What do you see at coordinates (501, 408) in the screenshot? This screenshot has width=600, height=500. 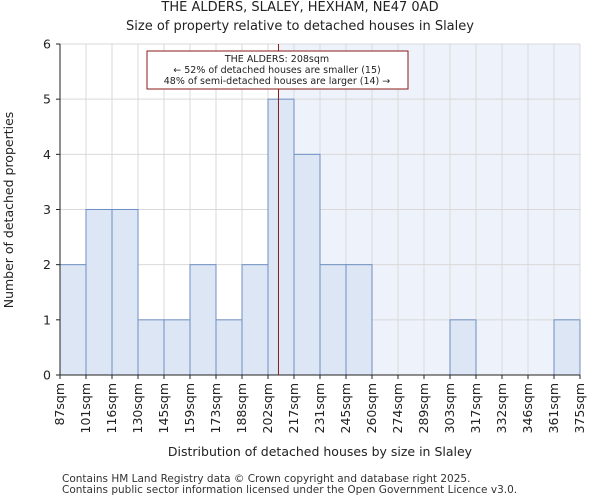 I see `x-tick-label: 332sqm` at bounding box center [501, 408].